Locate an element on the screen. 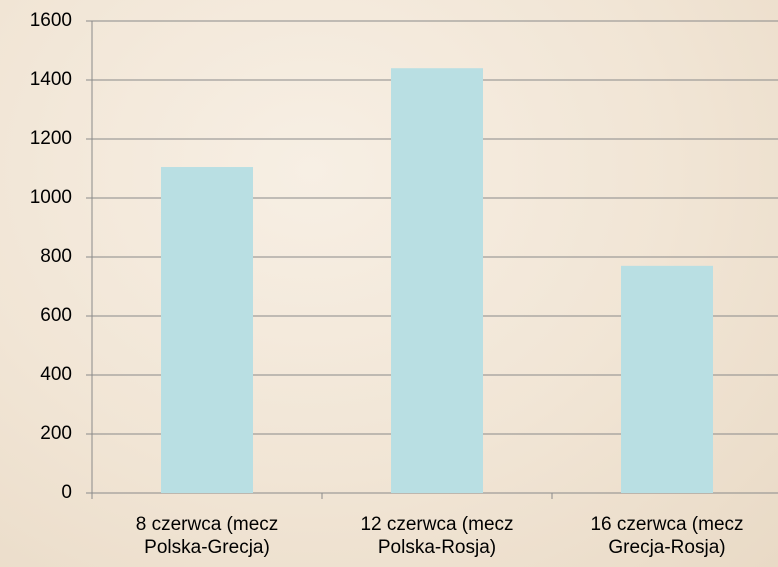 The height and width of the screenshot is (567, 778). y-tick-label: 1600 is located at coordinates (51, 20).